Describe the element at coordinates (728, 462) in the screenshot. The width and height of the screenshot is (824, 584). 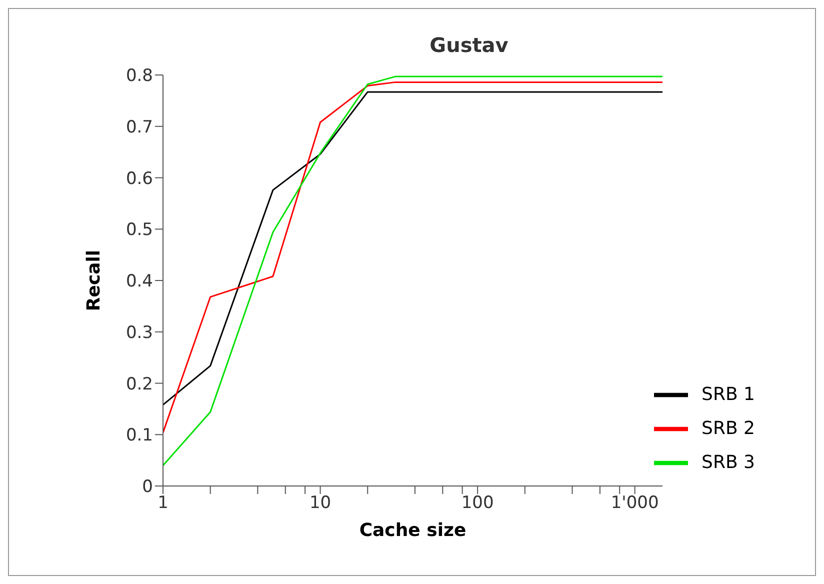
I see `legend-label: SRB 3` at that location.